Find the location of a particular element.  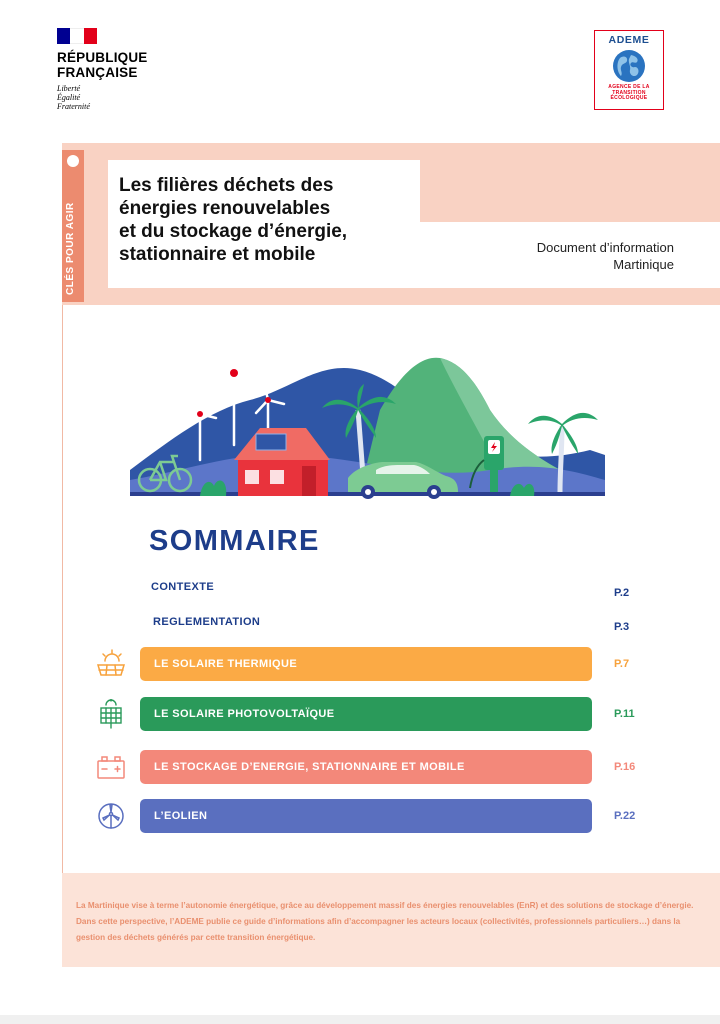

solar-thermal-icon is located at coordinates (111, 662).